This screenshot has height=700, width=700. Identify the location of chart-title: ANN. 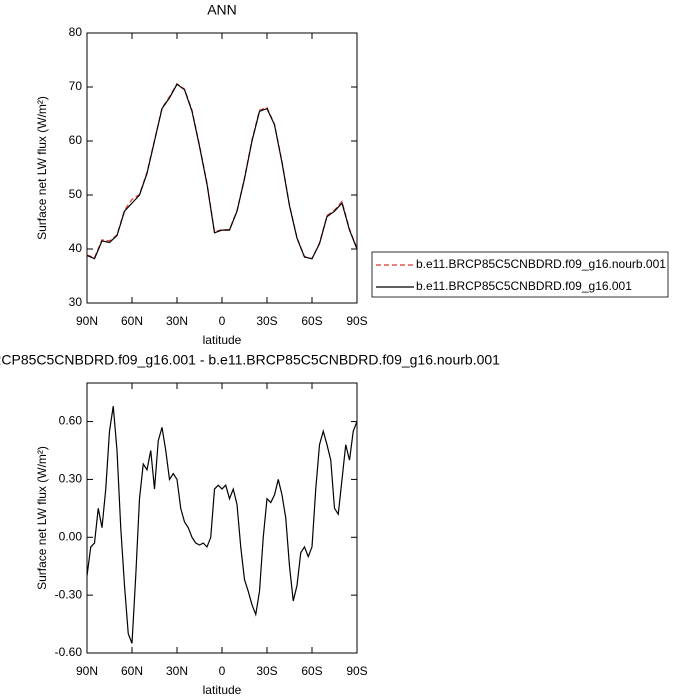
(222, 10).